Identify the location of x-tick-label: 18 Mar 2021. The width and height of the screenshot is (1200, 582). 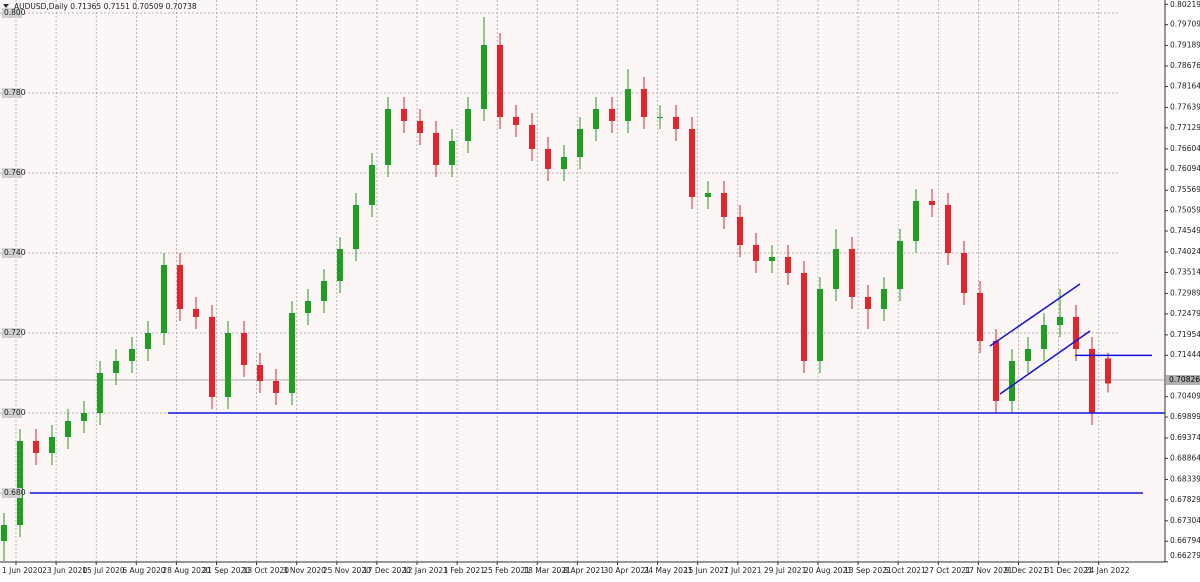
(547, 570).